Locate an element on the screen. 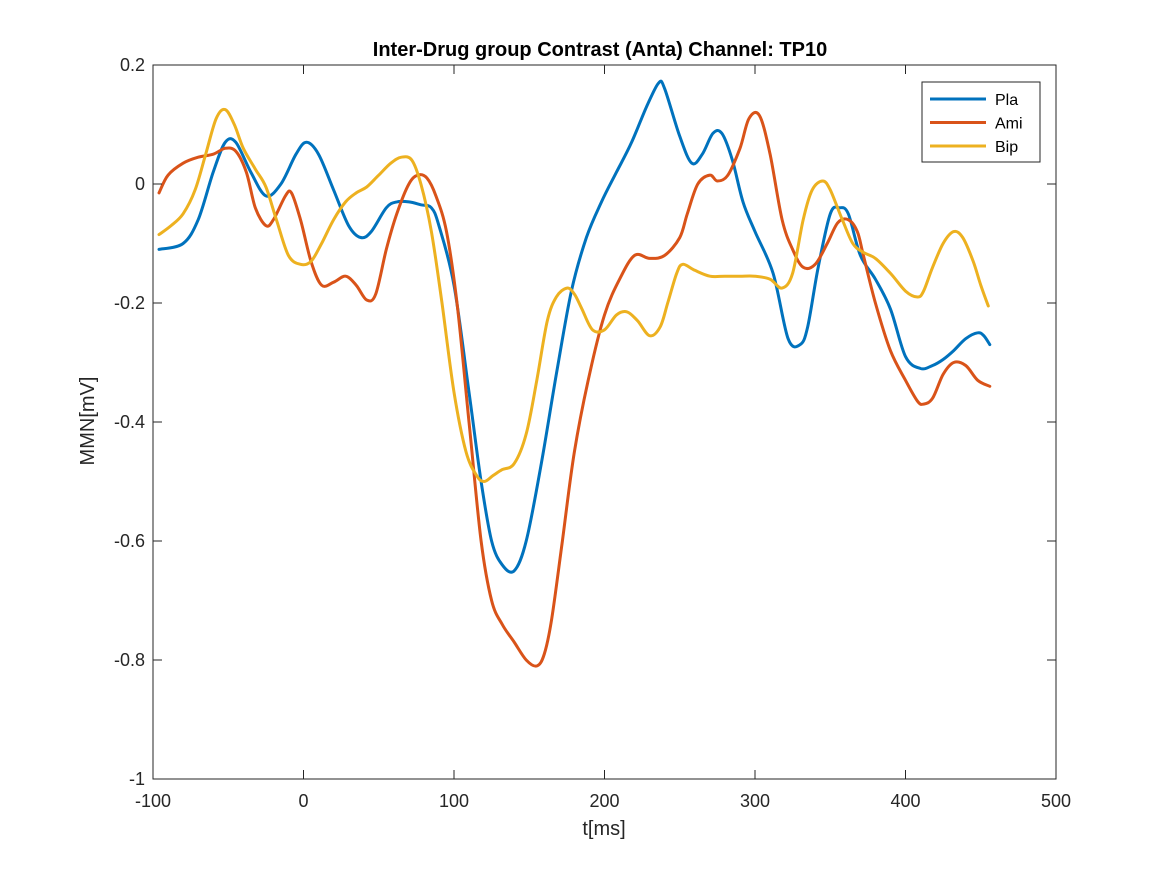 This screenshot has width=1167, height=875. y-tick-label: 0.2 is located at coordinates (132, 65).